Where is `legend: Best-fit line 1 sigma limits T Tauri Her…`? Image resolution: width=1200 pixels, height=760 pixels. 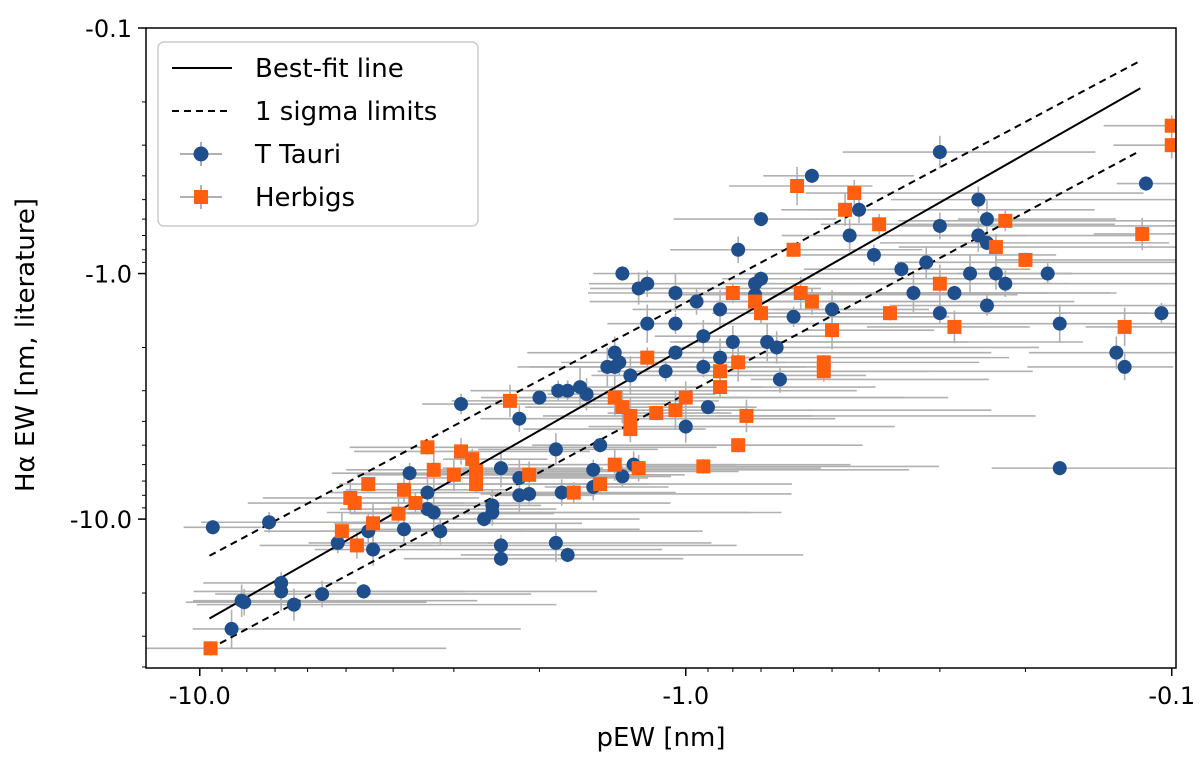 legend: Best-fit line 1 sigma limits T Tauri Her… is located at coordinates (318, 134).